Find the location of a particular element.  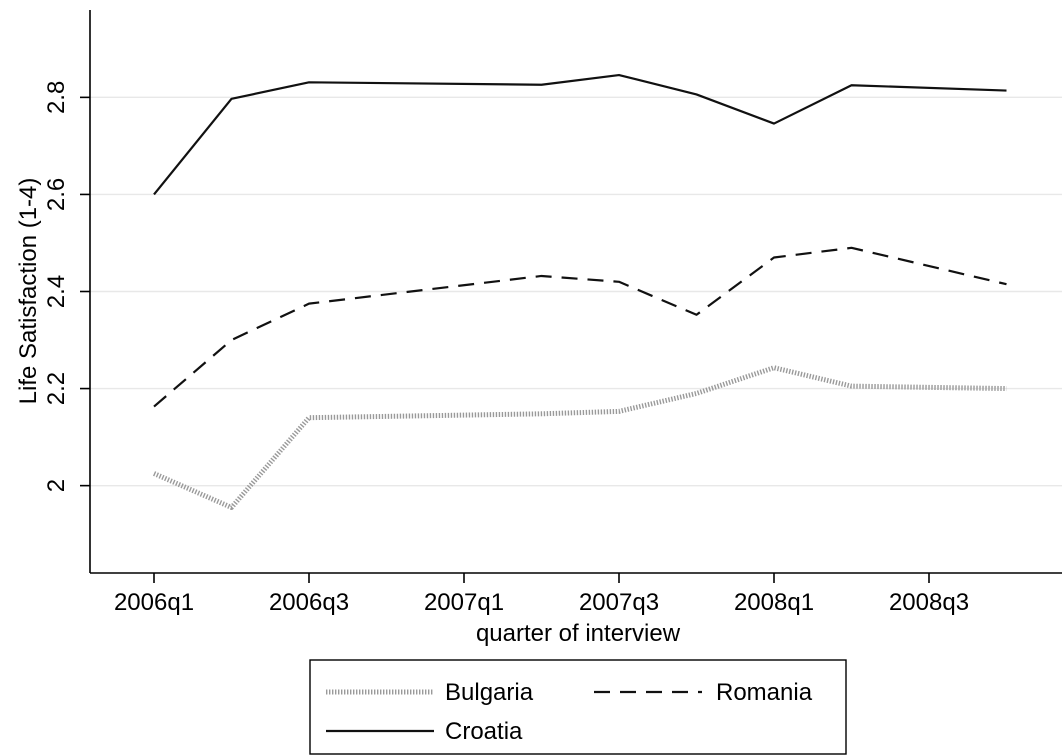

y-tick-label: 2.2 is located at coordinates (56, 388).